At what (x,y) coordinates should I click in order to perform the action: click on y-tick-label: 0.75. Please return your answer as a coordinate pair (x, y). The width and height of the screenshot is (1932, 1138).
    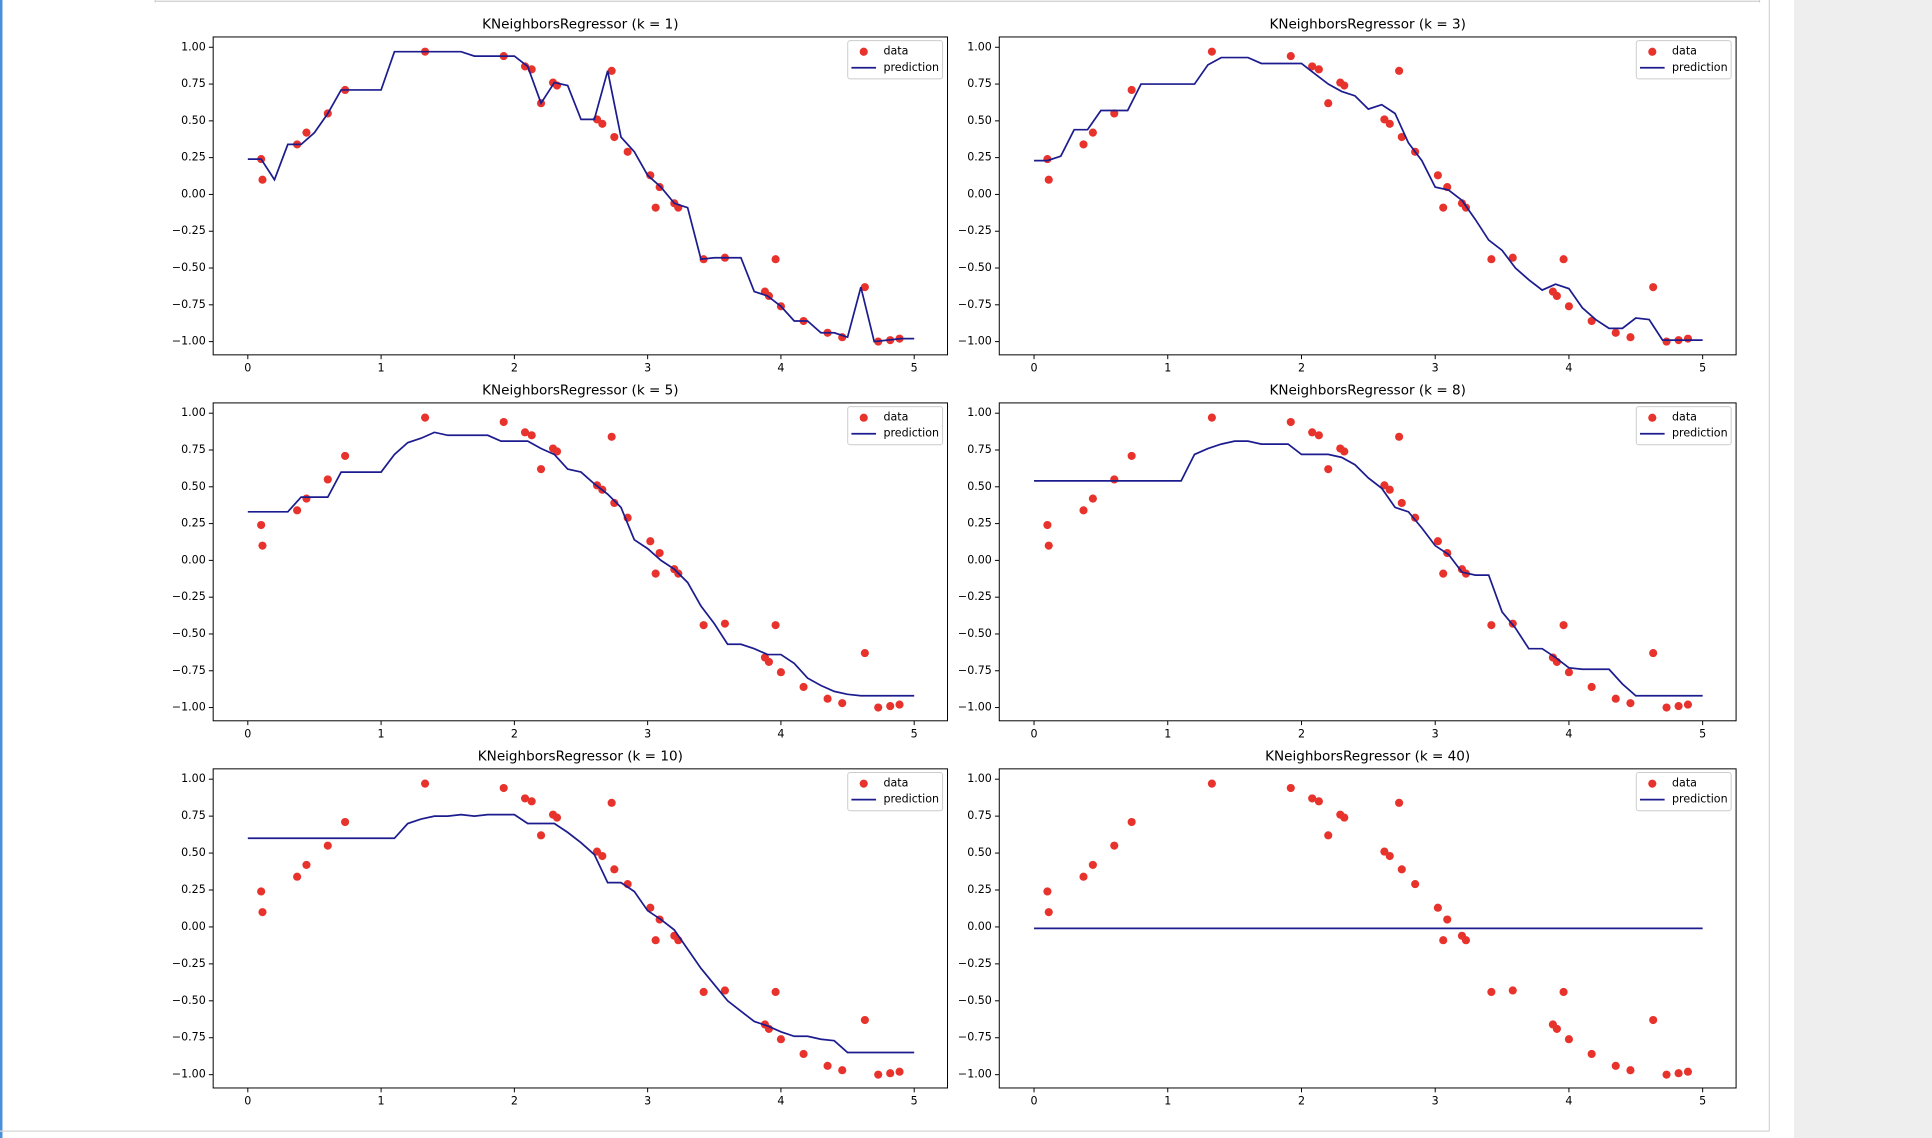
    Looking at the image, I should click on (193, 449).